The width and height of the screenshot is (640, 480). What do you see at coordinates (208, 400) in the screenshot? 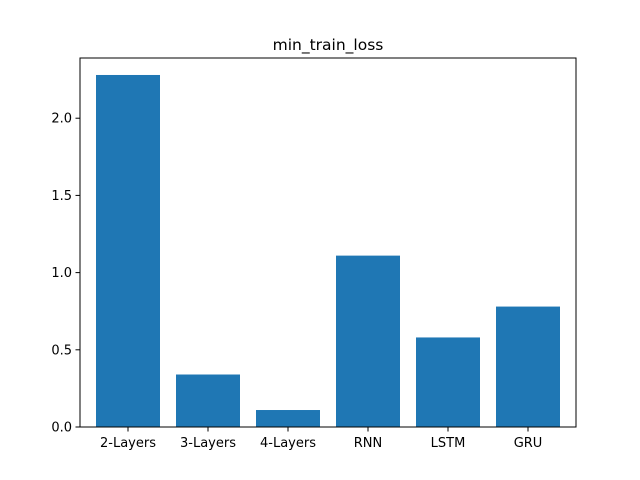
I see `bar-3-layers` at bounding box center [208, 400].